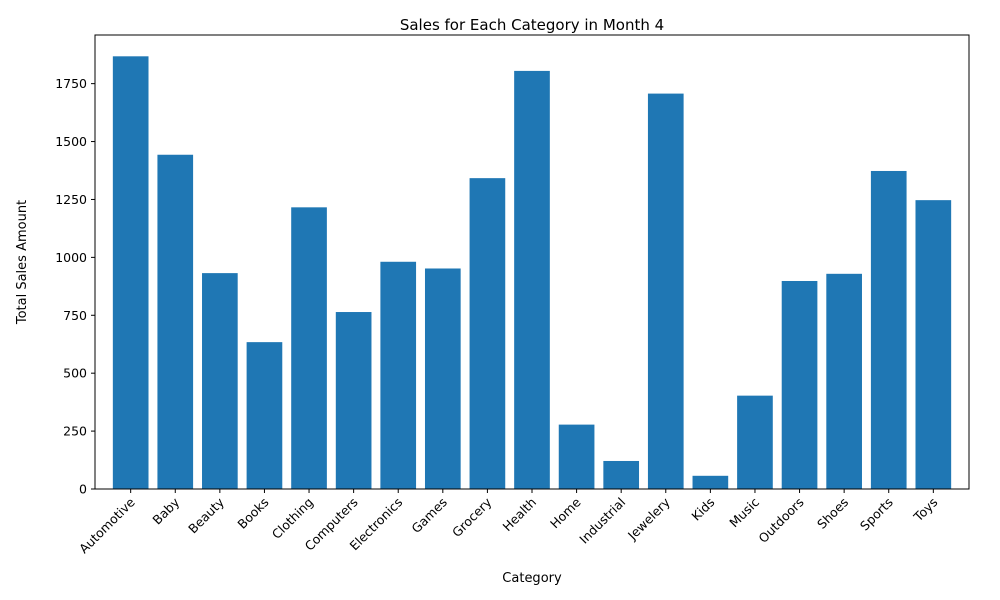  I want to click on y-axis: 0 250 500 750 1000 1250 1500 1750, so click(75, 286).